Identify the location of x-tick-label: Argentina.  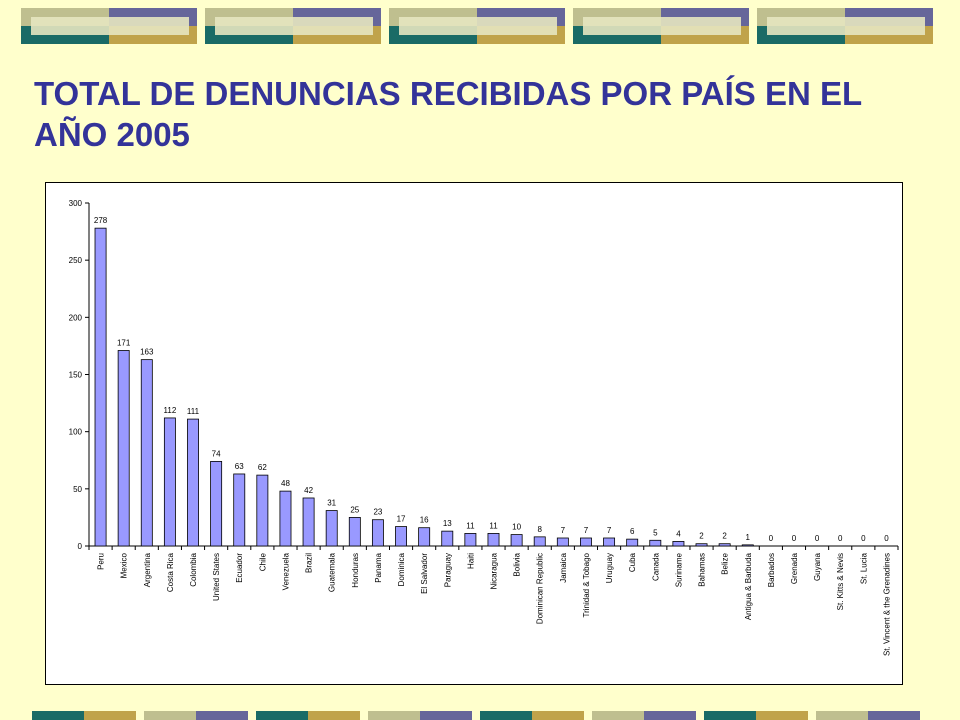
(147, 569).